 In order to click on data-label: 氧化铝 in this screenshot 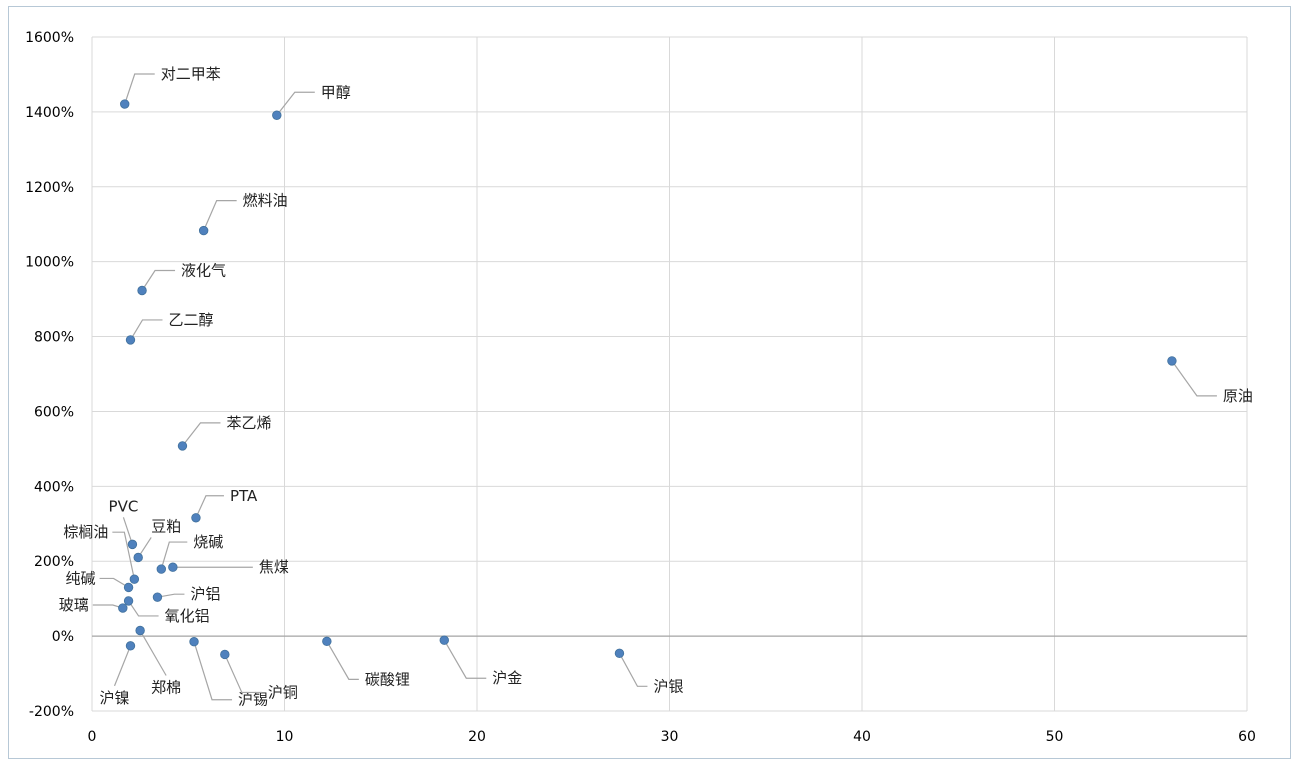, I will do `click(187, 616)`.